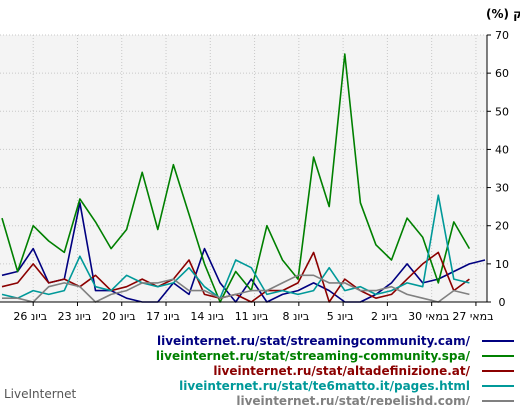 Image resolution: width=520 pixels, height=405 pixels. What do you see at coordinates (472, 316) in the screenshot?
I see `x-tick-label: 27 במאי` at bounding box center [472, 316].